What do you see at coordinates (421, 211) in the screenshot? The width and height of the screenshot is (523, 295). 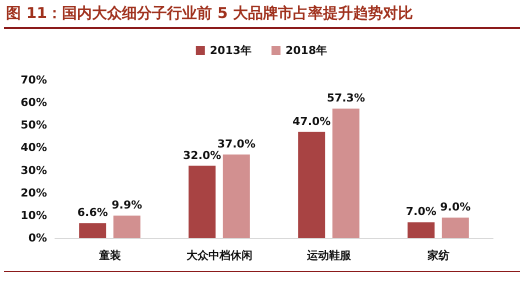 I see `data-label: 7.0%` at bounding box center [421, 211].